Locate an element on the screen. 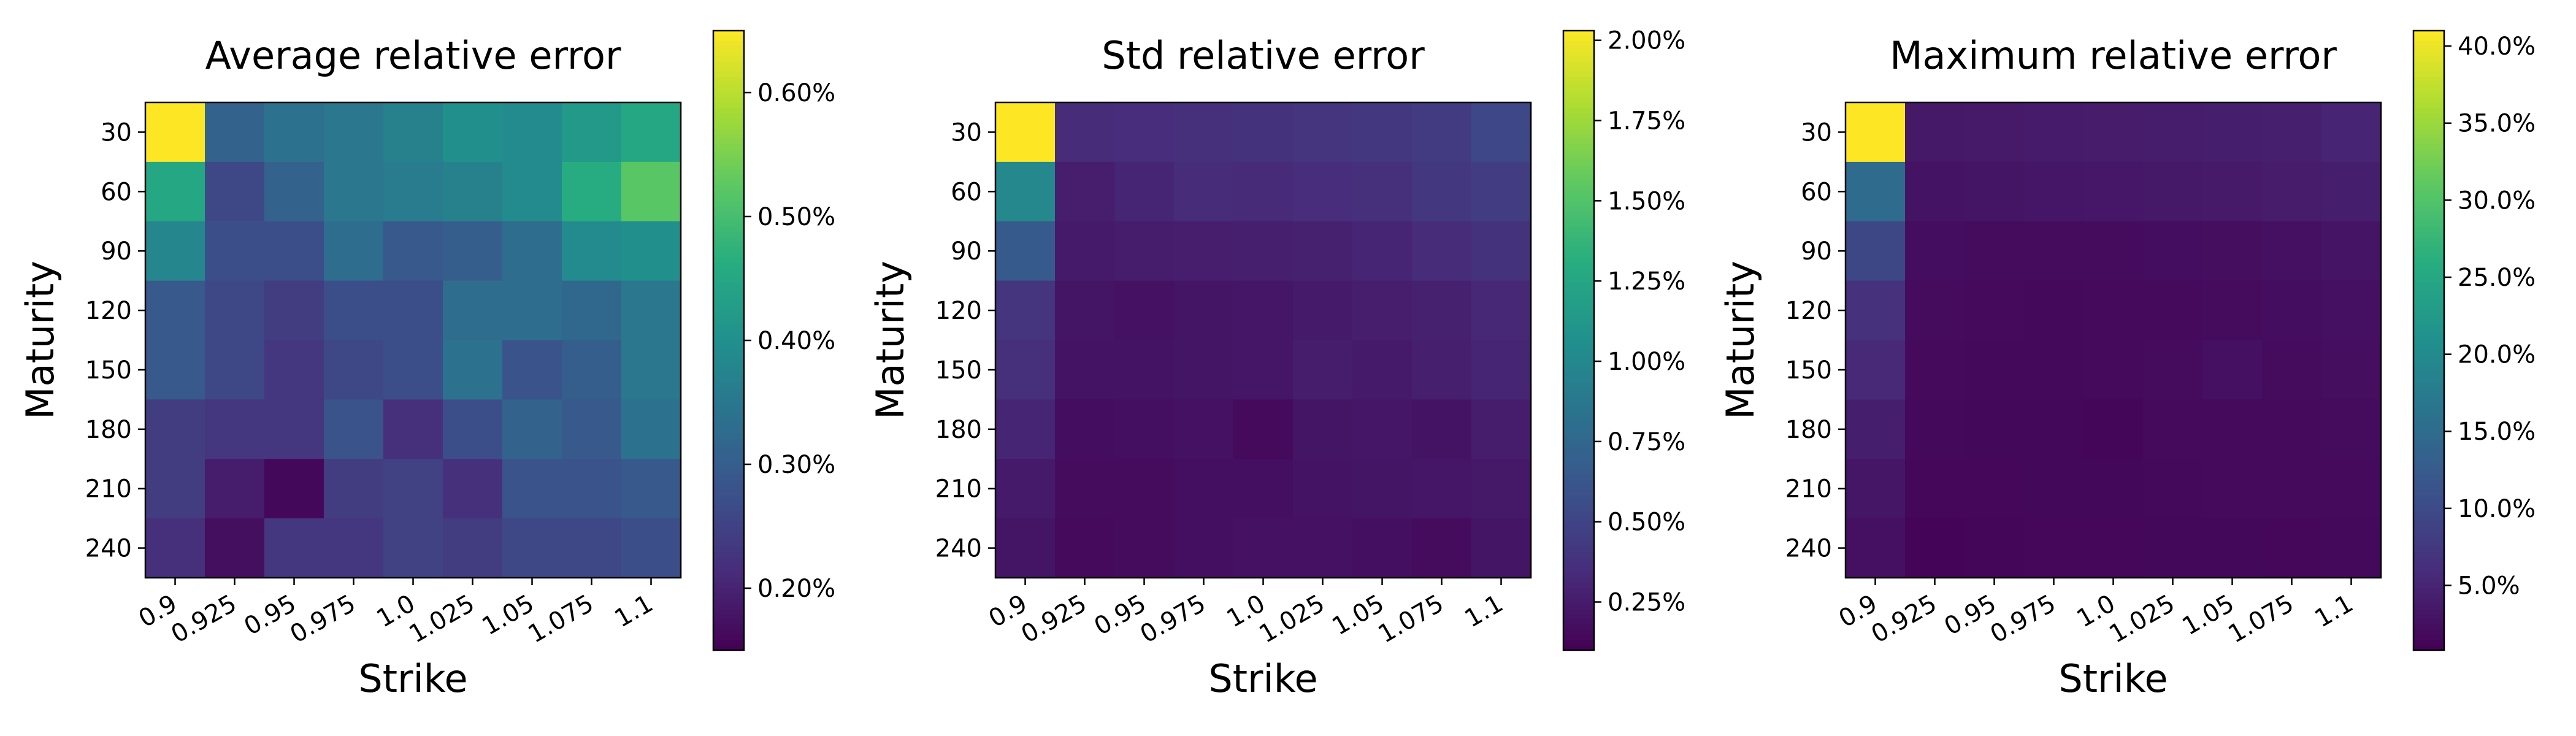 This screenshot has height=736, width=2576. colorbar-tick-label: 0.25% is located at coordinates (1646, 603).